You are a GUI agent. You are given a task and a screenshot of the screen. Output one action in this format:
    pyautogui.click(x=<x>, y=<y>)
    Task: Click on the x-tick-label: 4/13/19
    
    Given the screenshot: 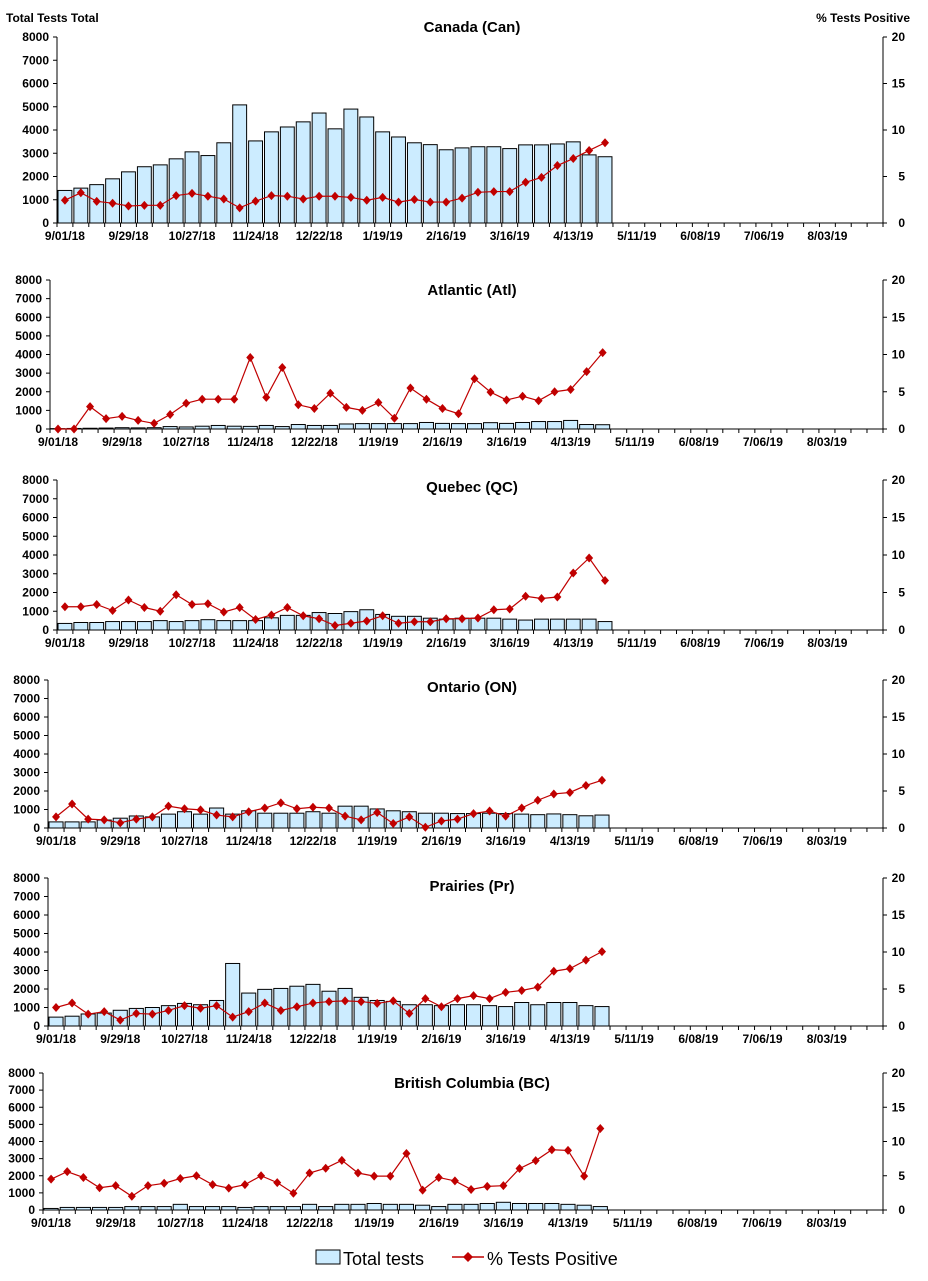 What is the action you would take?
    pyautogui.click(x=570, y=1039)
    